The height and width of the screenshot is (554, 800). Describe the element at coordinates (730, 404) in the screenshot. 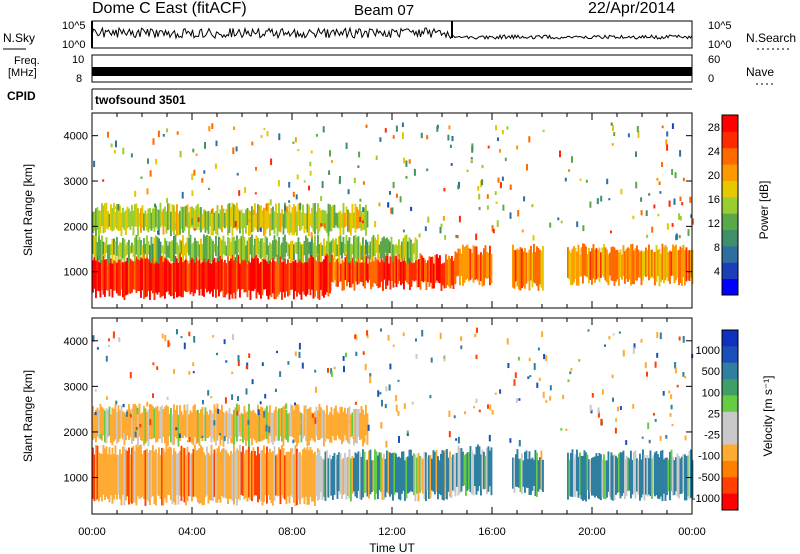

I see `colorbar-segment` at that location.